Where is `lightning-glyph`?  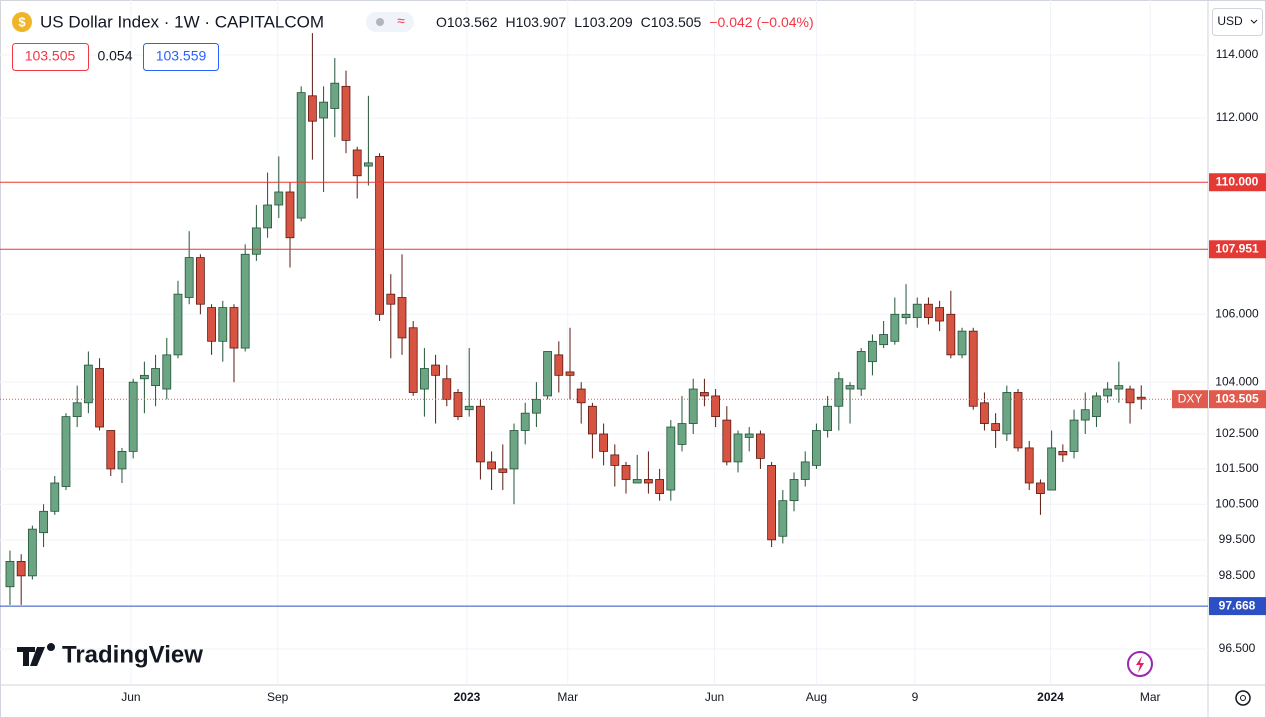 lightning-glyph is located at coordinates (1140, 664).